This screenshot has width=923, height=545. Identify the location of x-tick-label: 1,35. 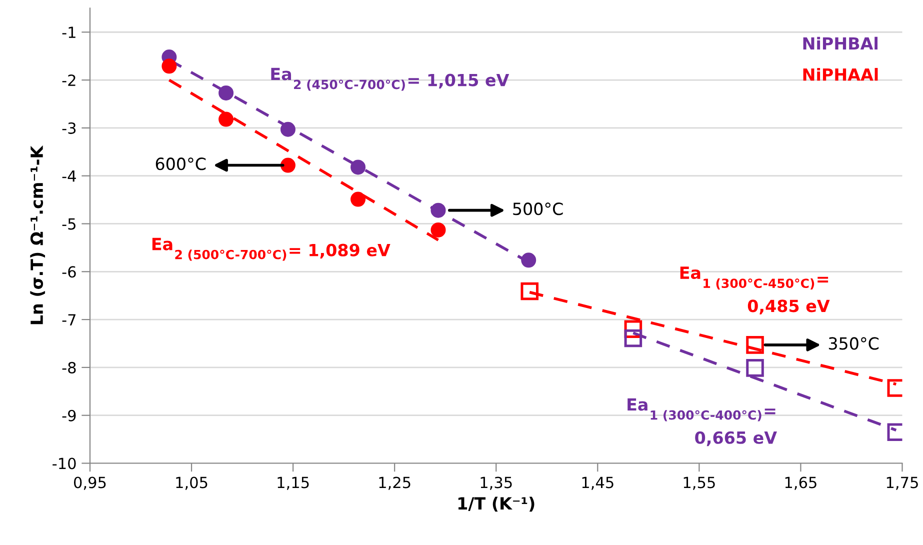
(496, 483).